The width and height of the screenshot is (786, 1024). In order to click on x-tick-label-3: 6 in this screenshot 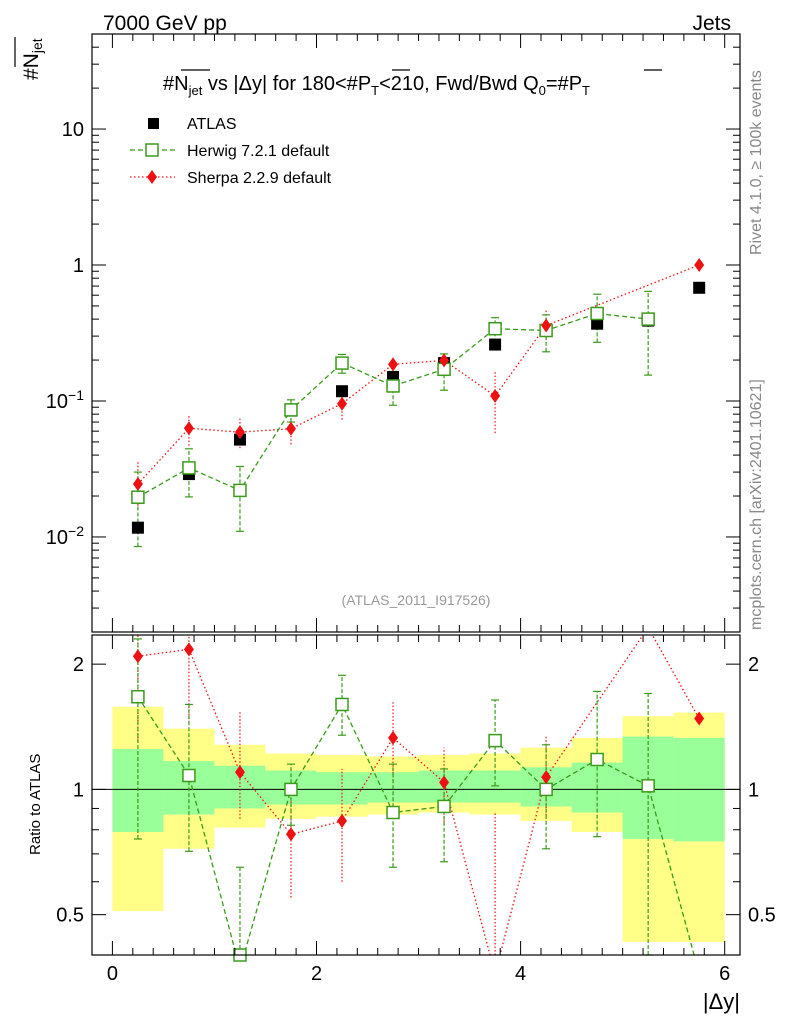, I will do `click(724, 974)`.